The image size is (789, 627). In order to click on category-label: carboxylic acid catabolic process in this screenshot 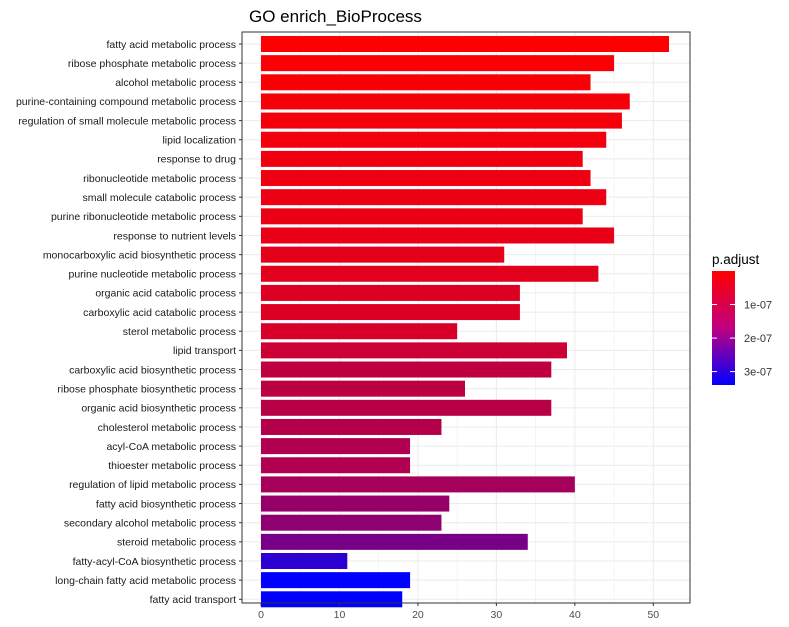, I will do `click(159, 313)`.